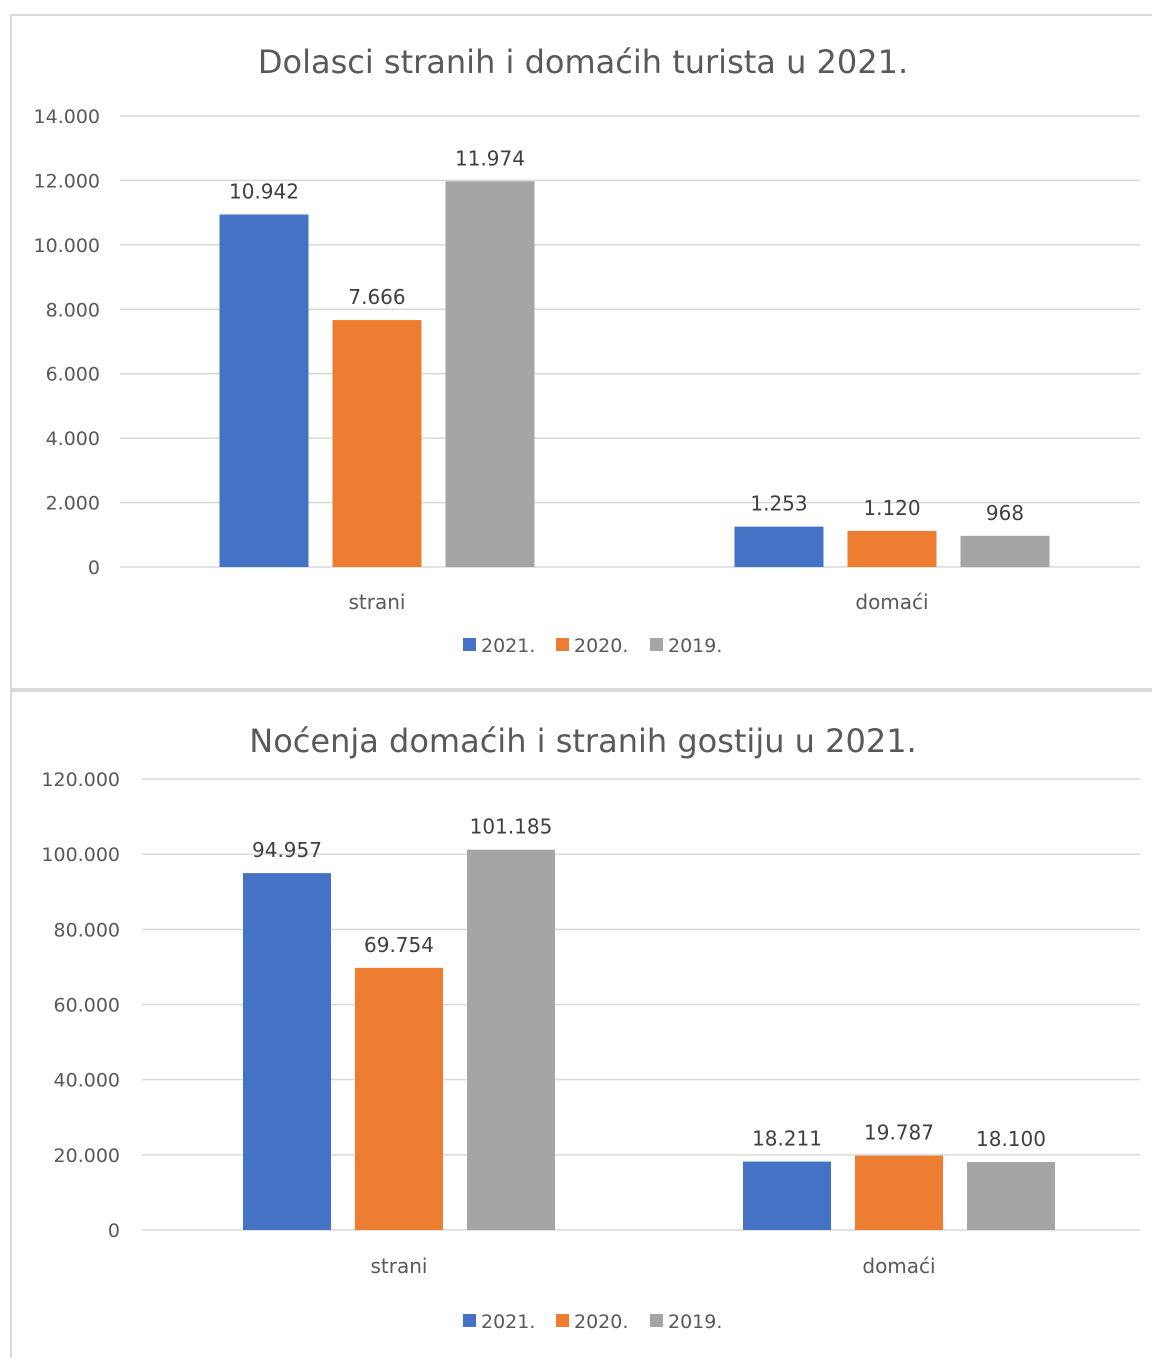 The height and width of the screenshot is (1362, 1152). I want to click on data-label: 7.666, so click(376, 297).